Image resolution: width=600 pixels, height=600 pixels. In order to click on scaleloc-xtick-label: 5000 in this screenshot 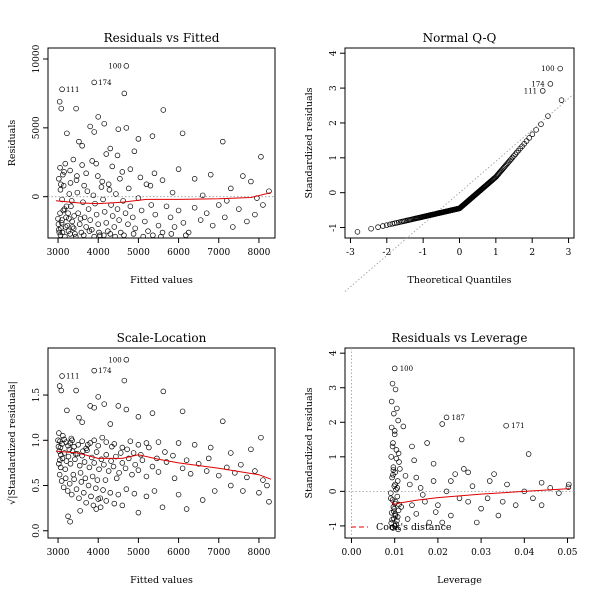, I will do `click(138, 553)`.